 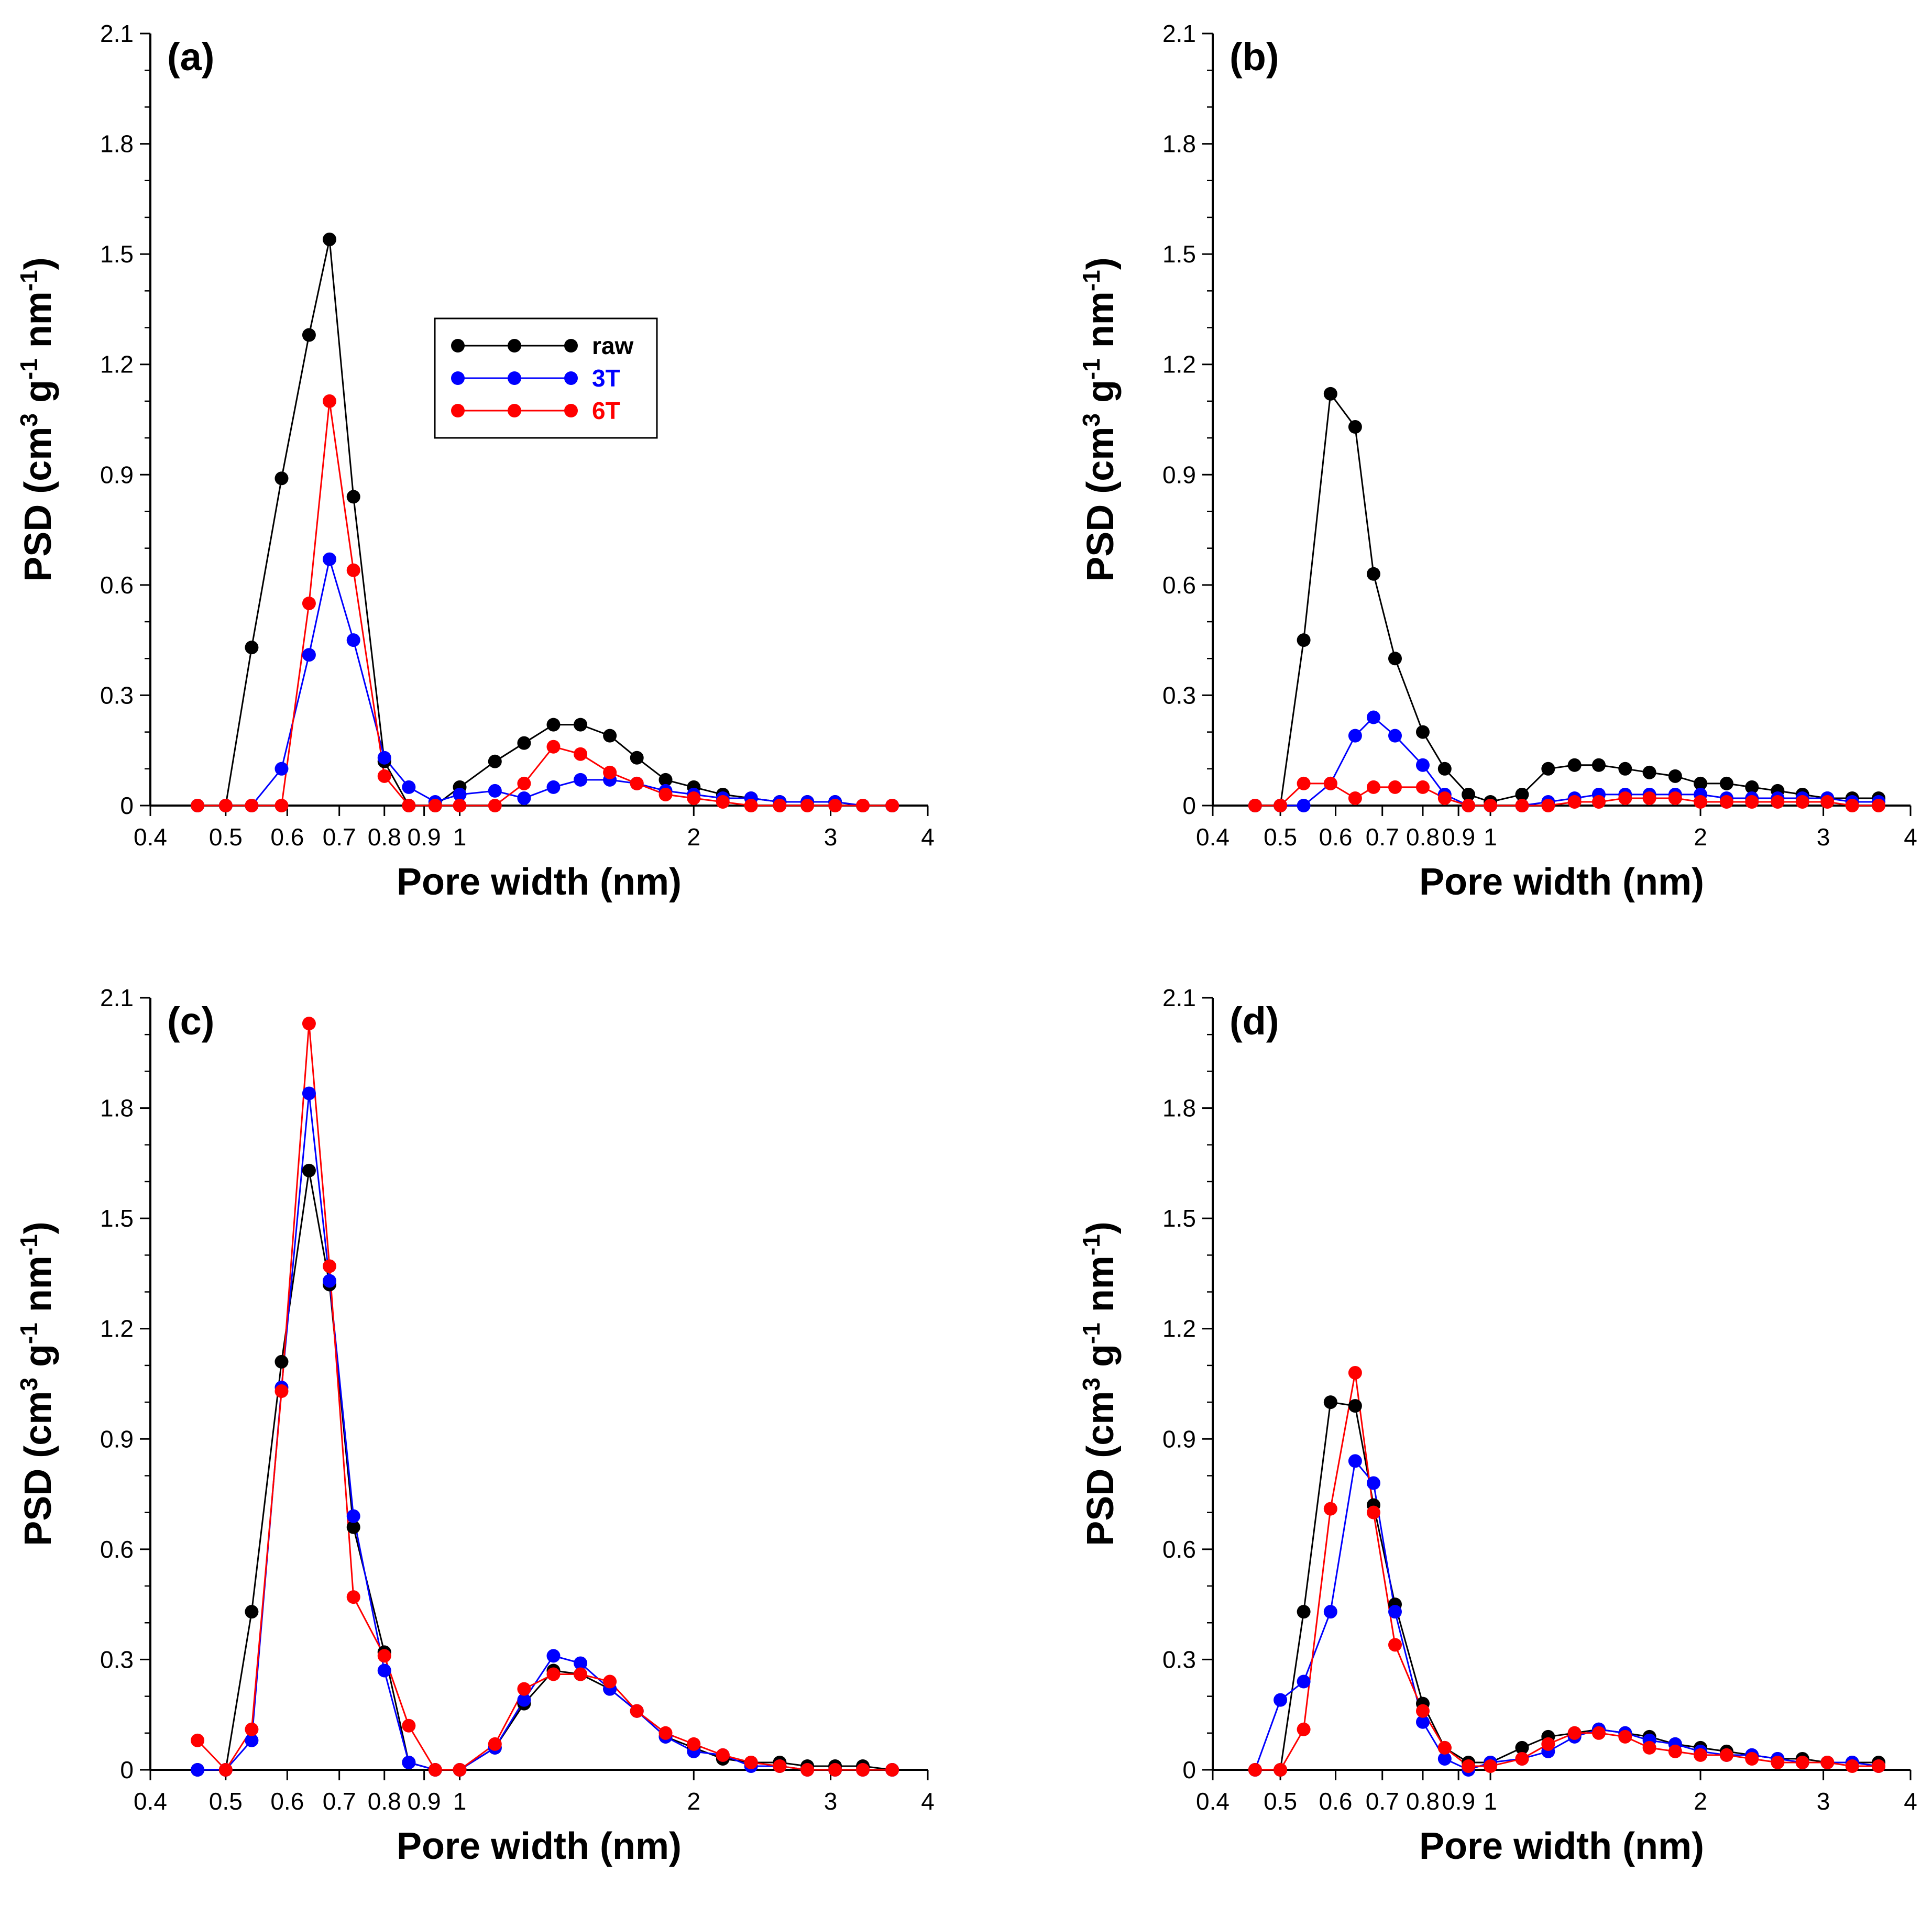 I want to click on x-tick-label: 0.6, so click(x=287, y=1802).